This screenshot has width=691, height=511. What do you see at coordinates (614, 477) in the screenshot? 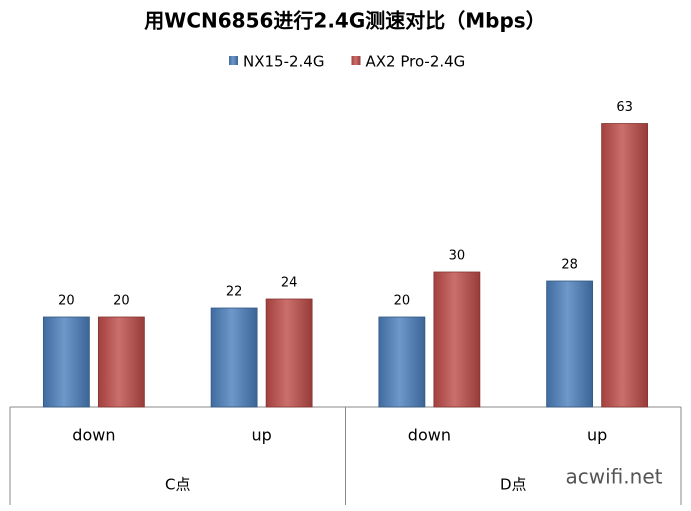
I see `watermark: acwifi.net` at bounding box center [614, 477].